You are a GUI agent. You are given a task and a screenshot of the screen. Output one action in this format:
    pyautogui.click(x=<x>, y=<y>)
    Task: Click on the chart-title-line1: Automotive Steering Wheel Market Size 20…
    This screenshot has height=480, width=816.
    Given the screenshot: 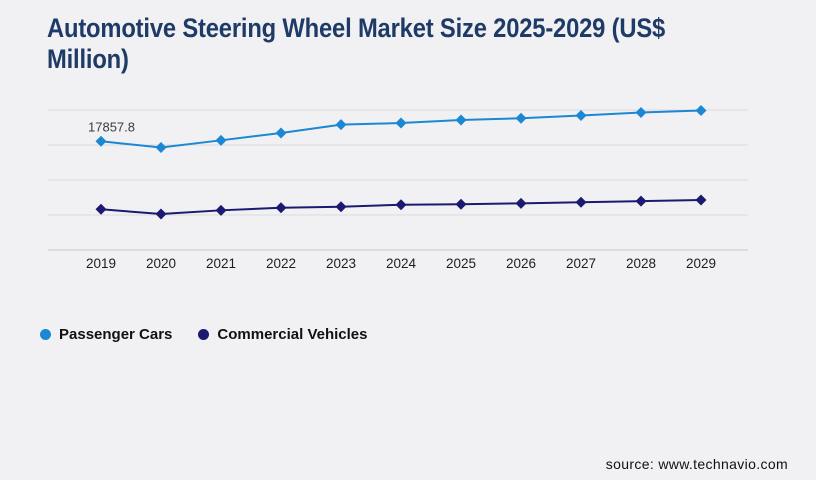 What is the action you would take?
    pyautogui.click(x=356, y=28)
    